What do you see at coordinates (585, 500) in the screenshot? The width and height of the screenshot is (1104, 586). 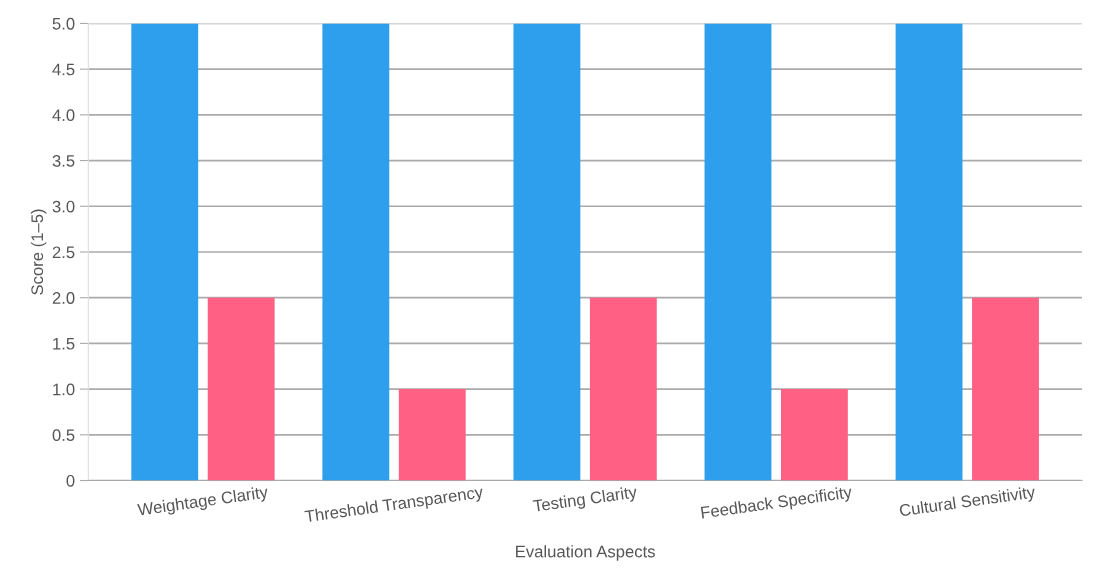 I see `x-tick-label: Testing Clarity` at bounding box center [585, 500].